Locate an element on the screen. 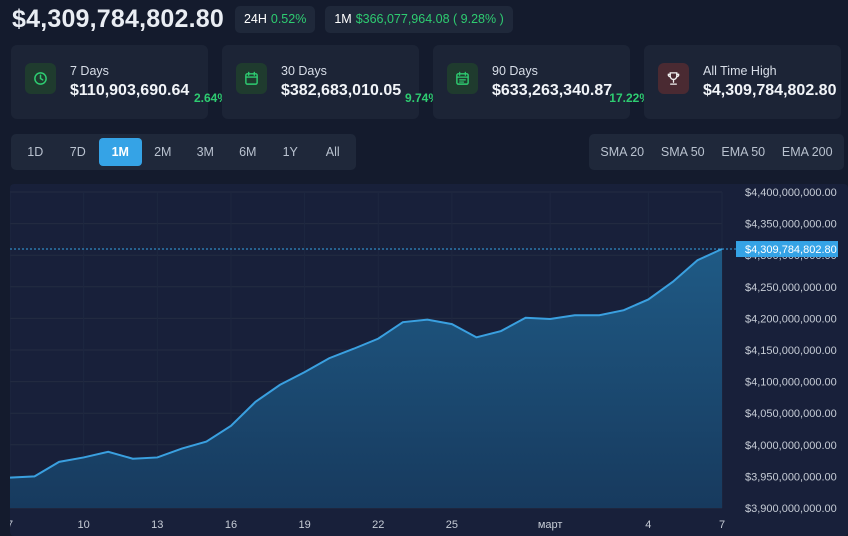  sma-50-button: SMA 50 is located at coordinates (682, 152).